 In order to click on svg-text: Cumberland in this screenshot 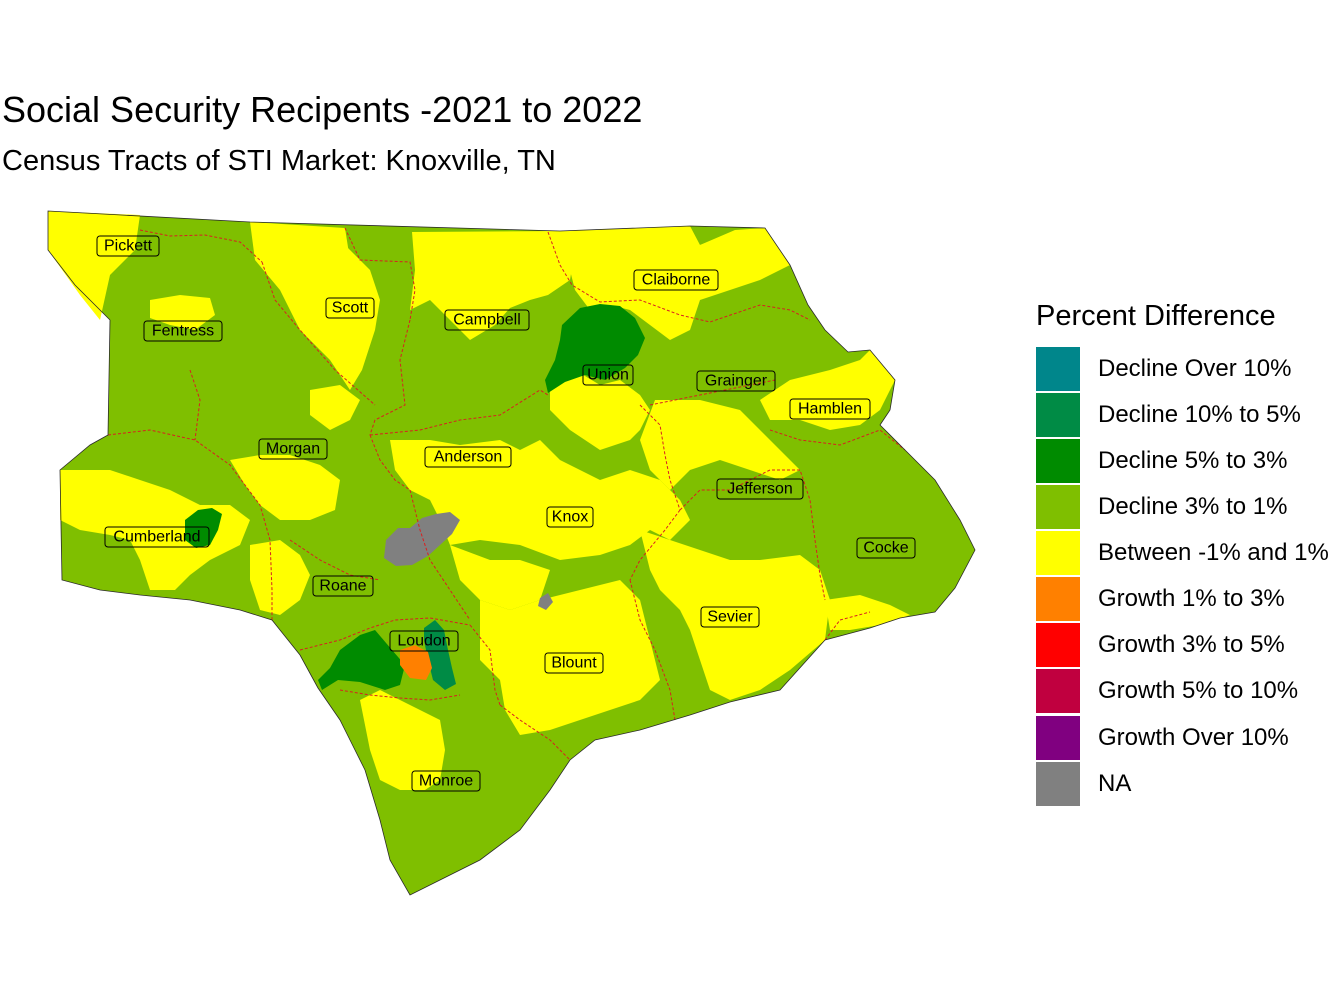, I will do `click(156, 537)`.